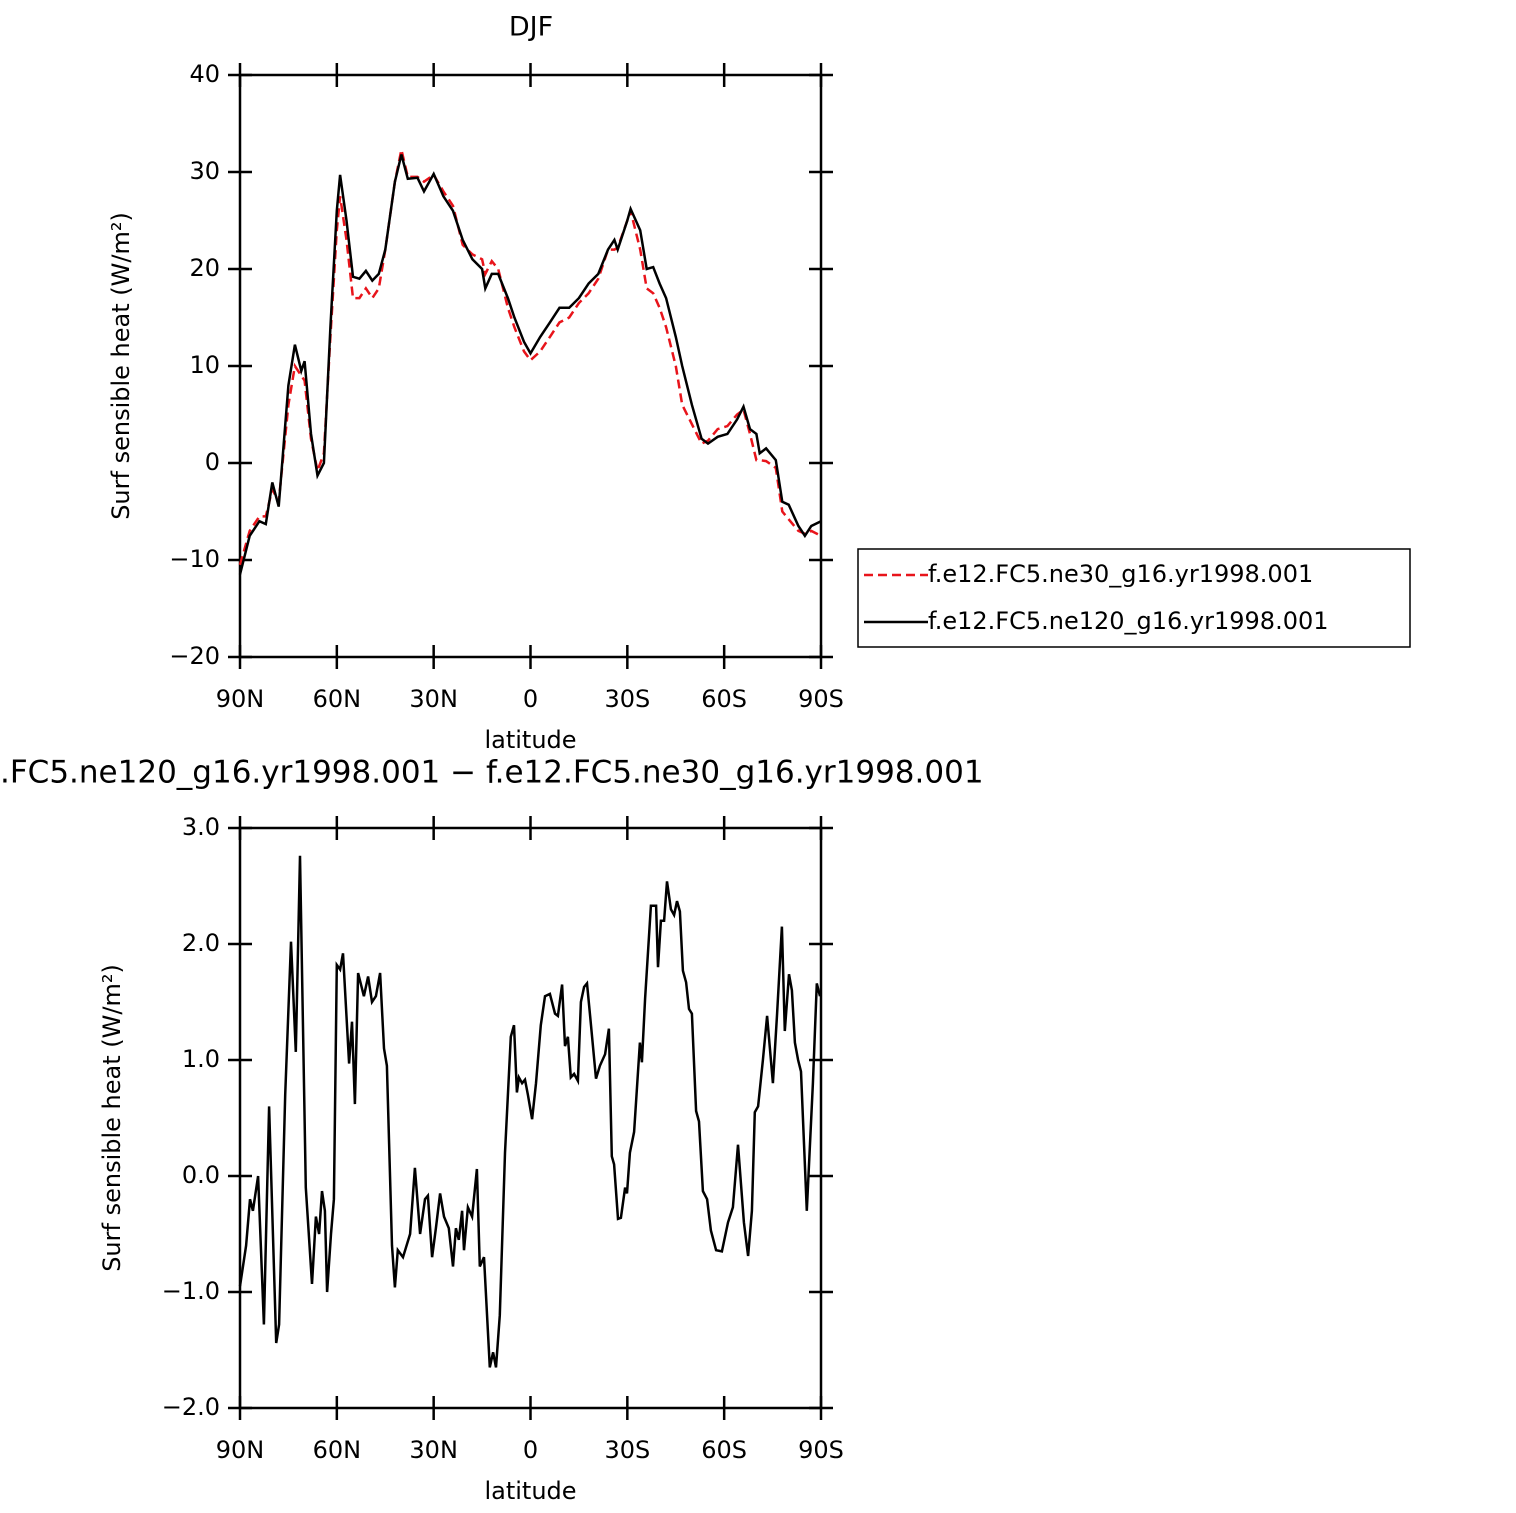 This screenshot has width=1516, height=1513. What do you see at coordinates (201, 943) in the screenshot?
I see `y-tick-label: 2.0` at bounding box center [201, 943].